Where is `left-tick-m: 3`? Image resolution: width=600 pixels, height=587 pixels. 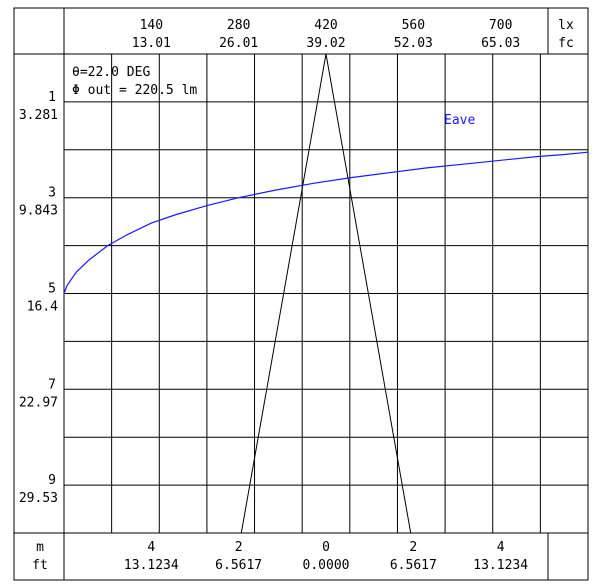 left-tick-m: 3 is located at coordinates (52, 193).